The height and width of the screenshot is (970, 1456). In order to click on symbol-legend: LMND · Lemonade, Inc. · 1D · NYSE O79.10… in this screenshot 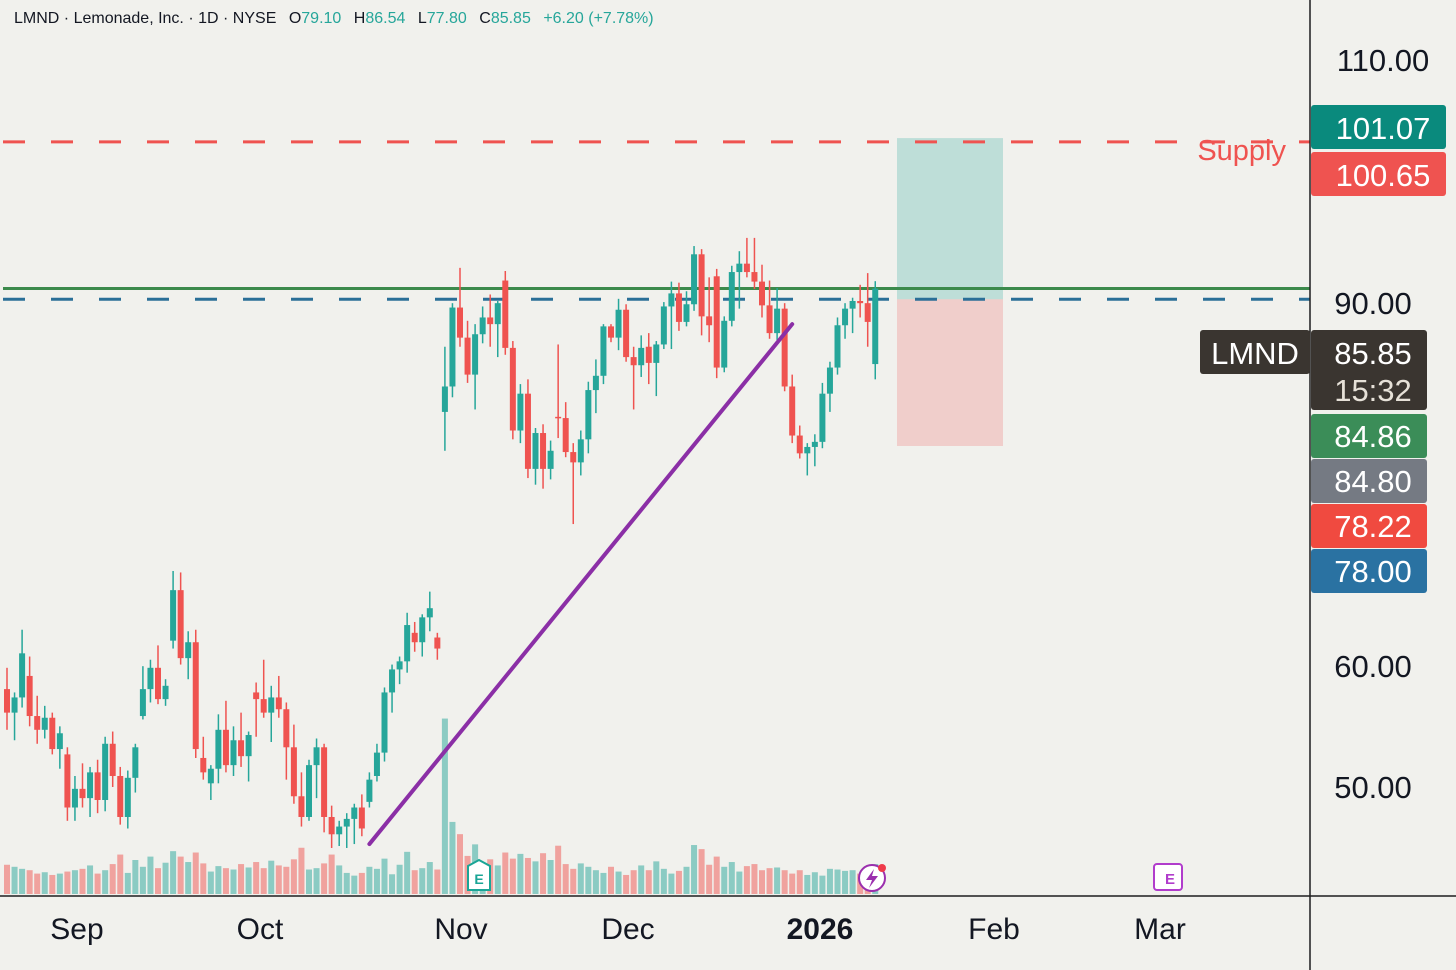, I will do `click(334, 19)`.